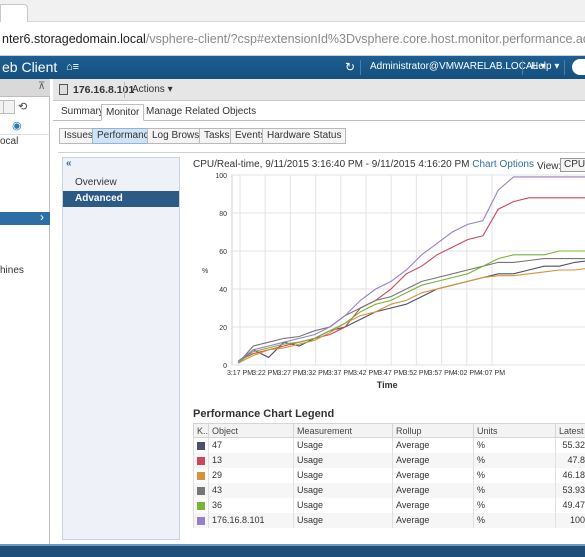  I want to click on legend-object: 13, so click(251, 460).